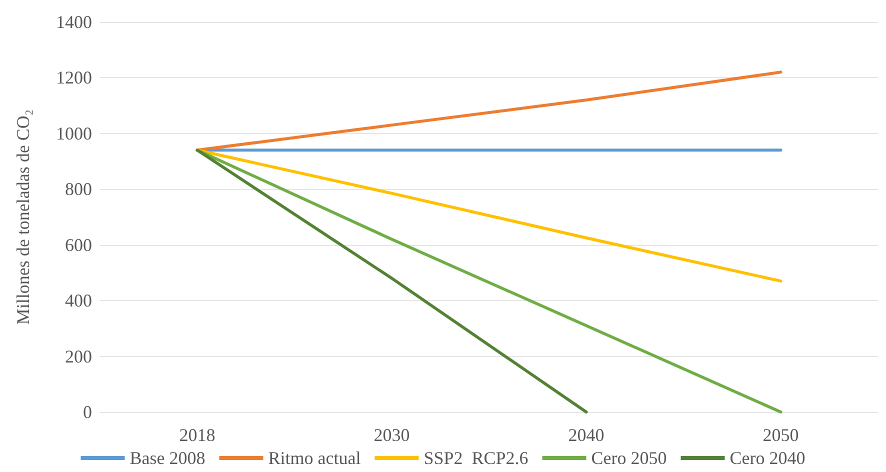  What do you see at coordinates (78, 244) in the screenshot?
I see `y-tick-label: 600` at bounding box center [78, 244].